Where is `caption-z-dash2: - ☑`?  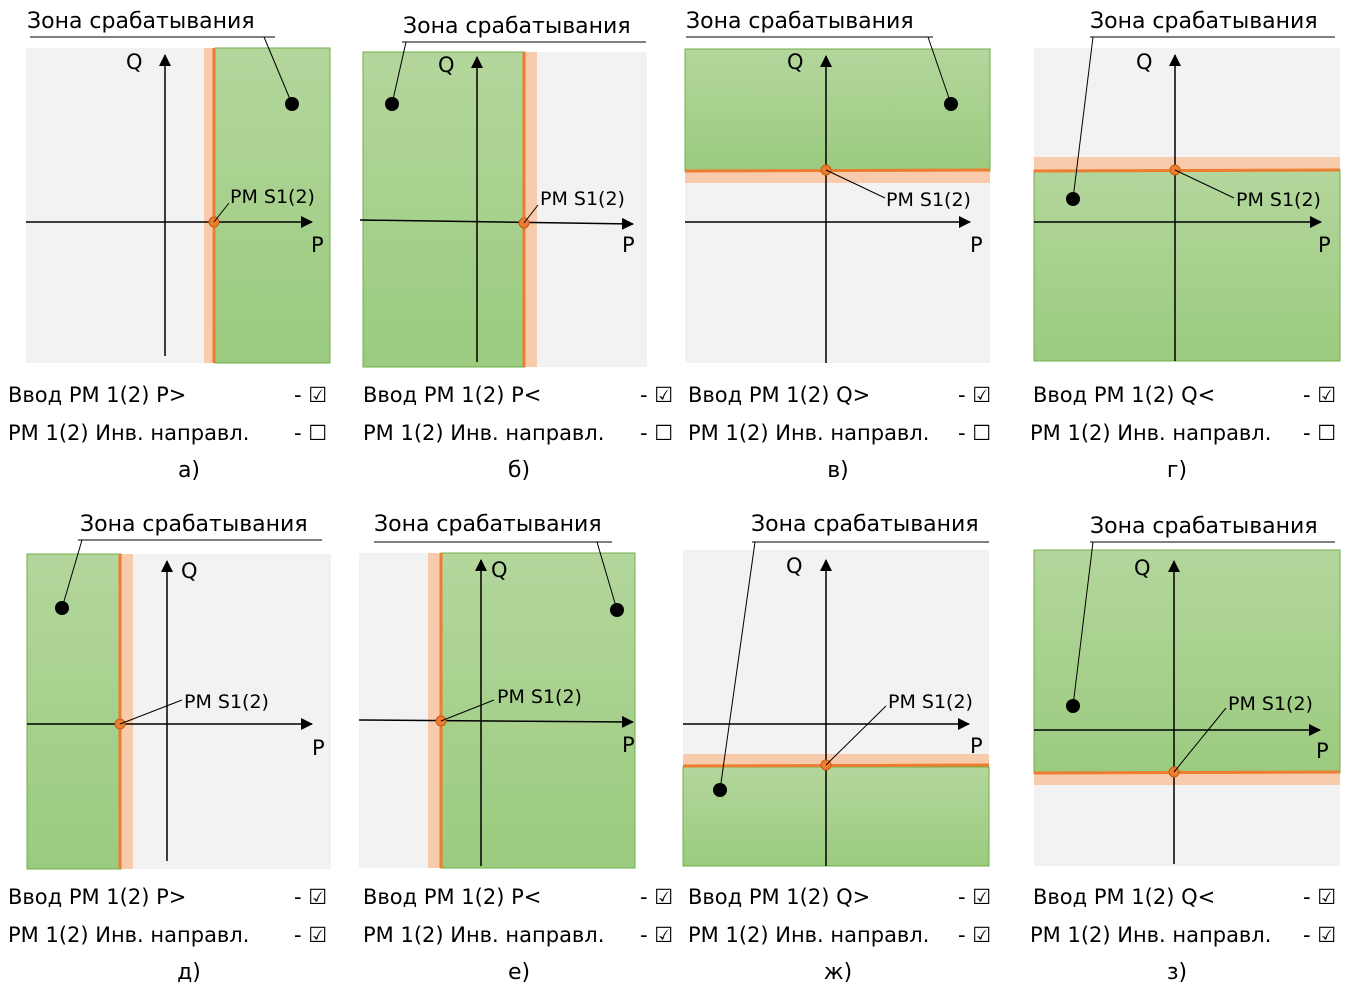 caption-z-dash2: - ☑ is located at coordinates (1320, 935).